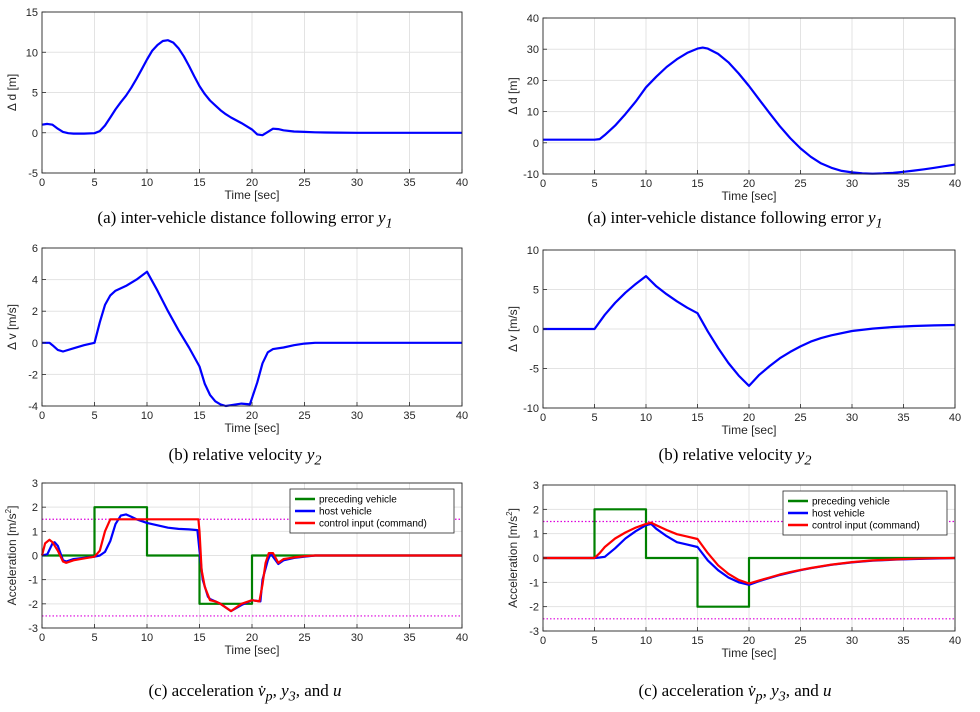 Image resolution: width=980 pixels, height=712 pixels. Describe the element at coordinates (751, 690) in the screenshot. I see `caption-variable: v̇` at that location.